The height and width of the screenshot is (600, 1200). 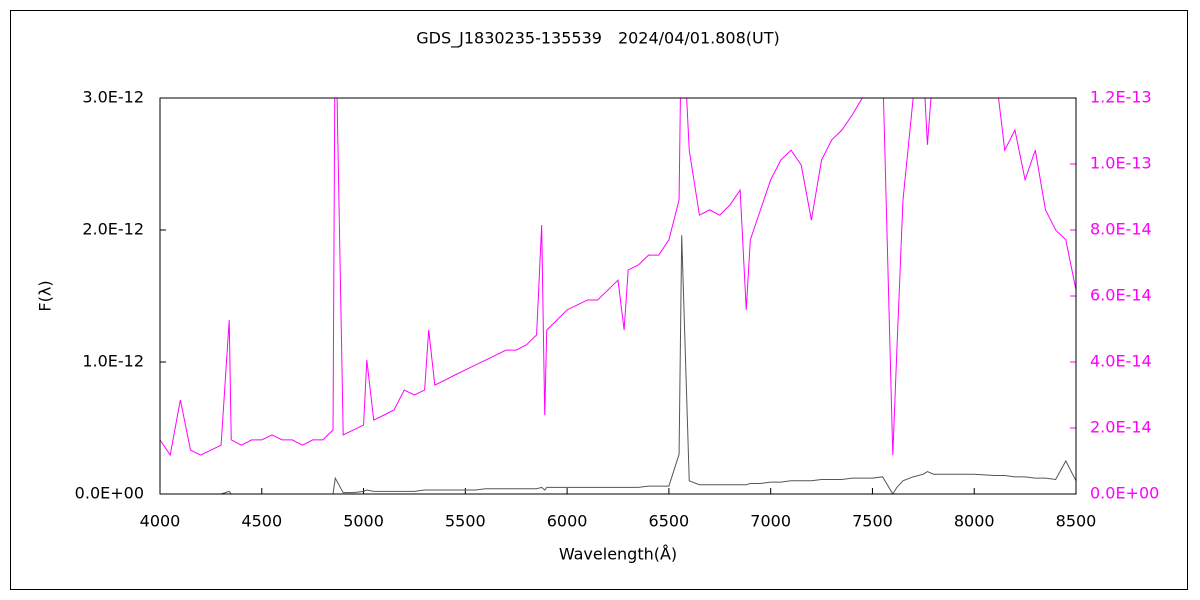 I want to click on y-axis-label: F(λ), so click(x=45, y=295).